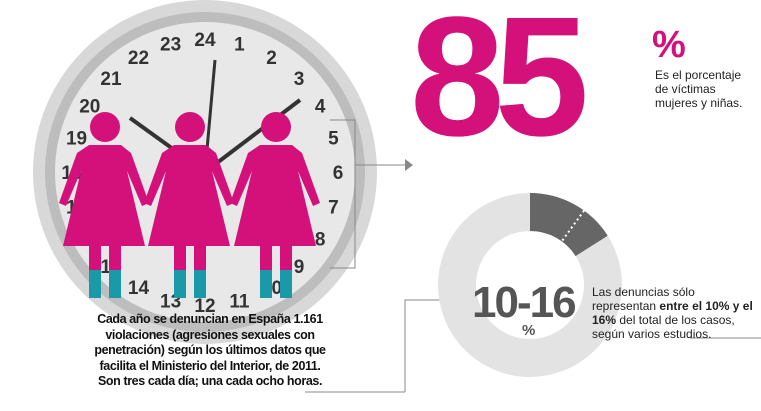  I want to click on clock-number: 8, so click(320, 240).